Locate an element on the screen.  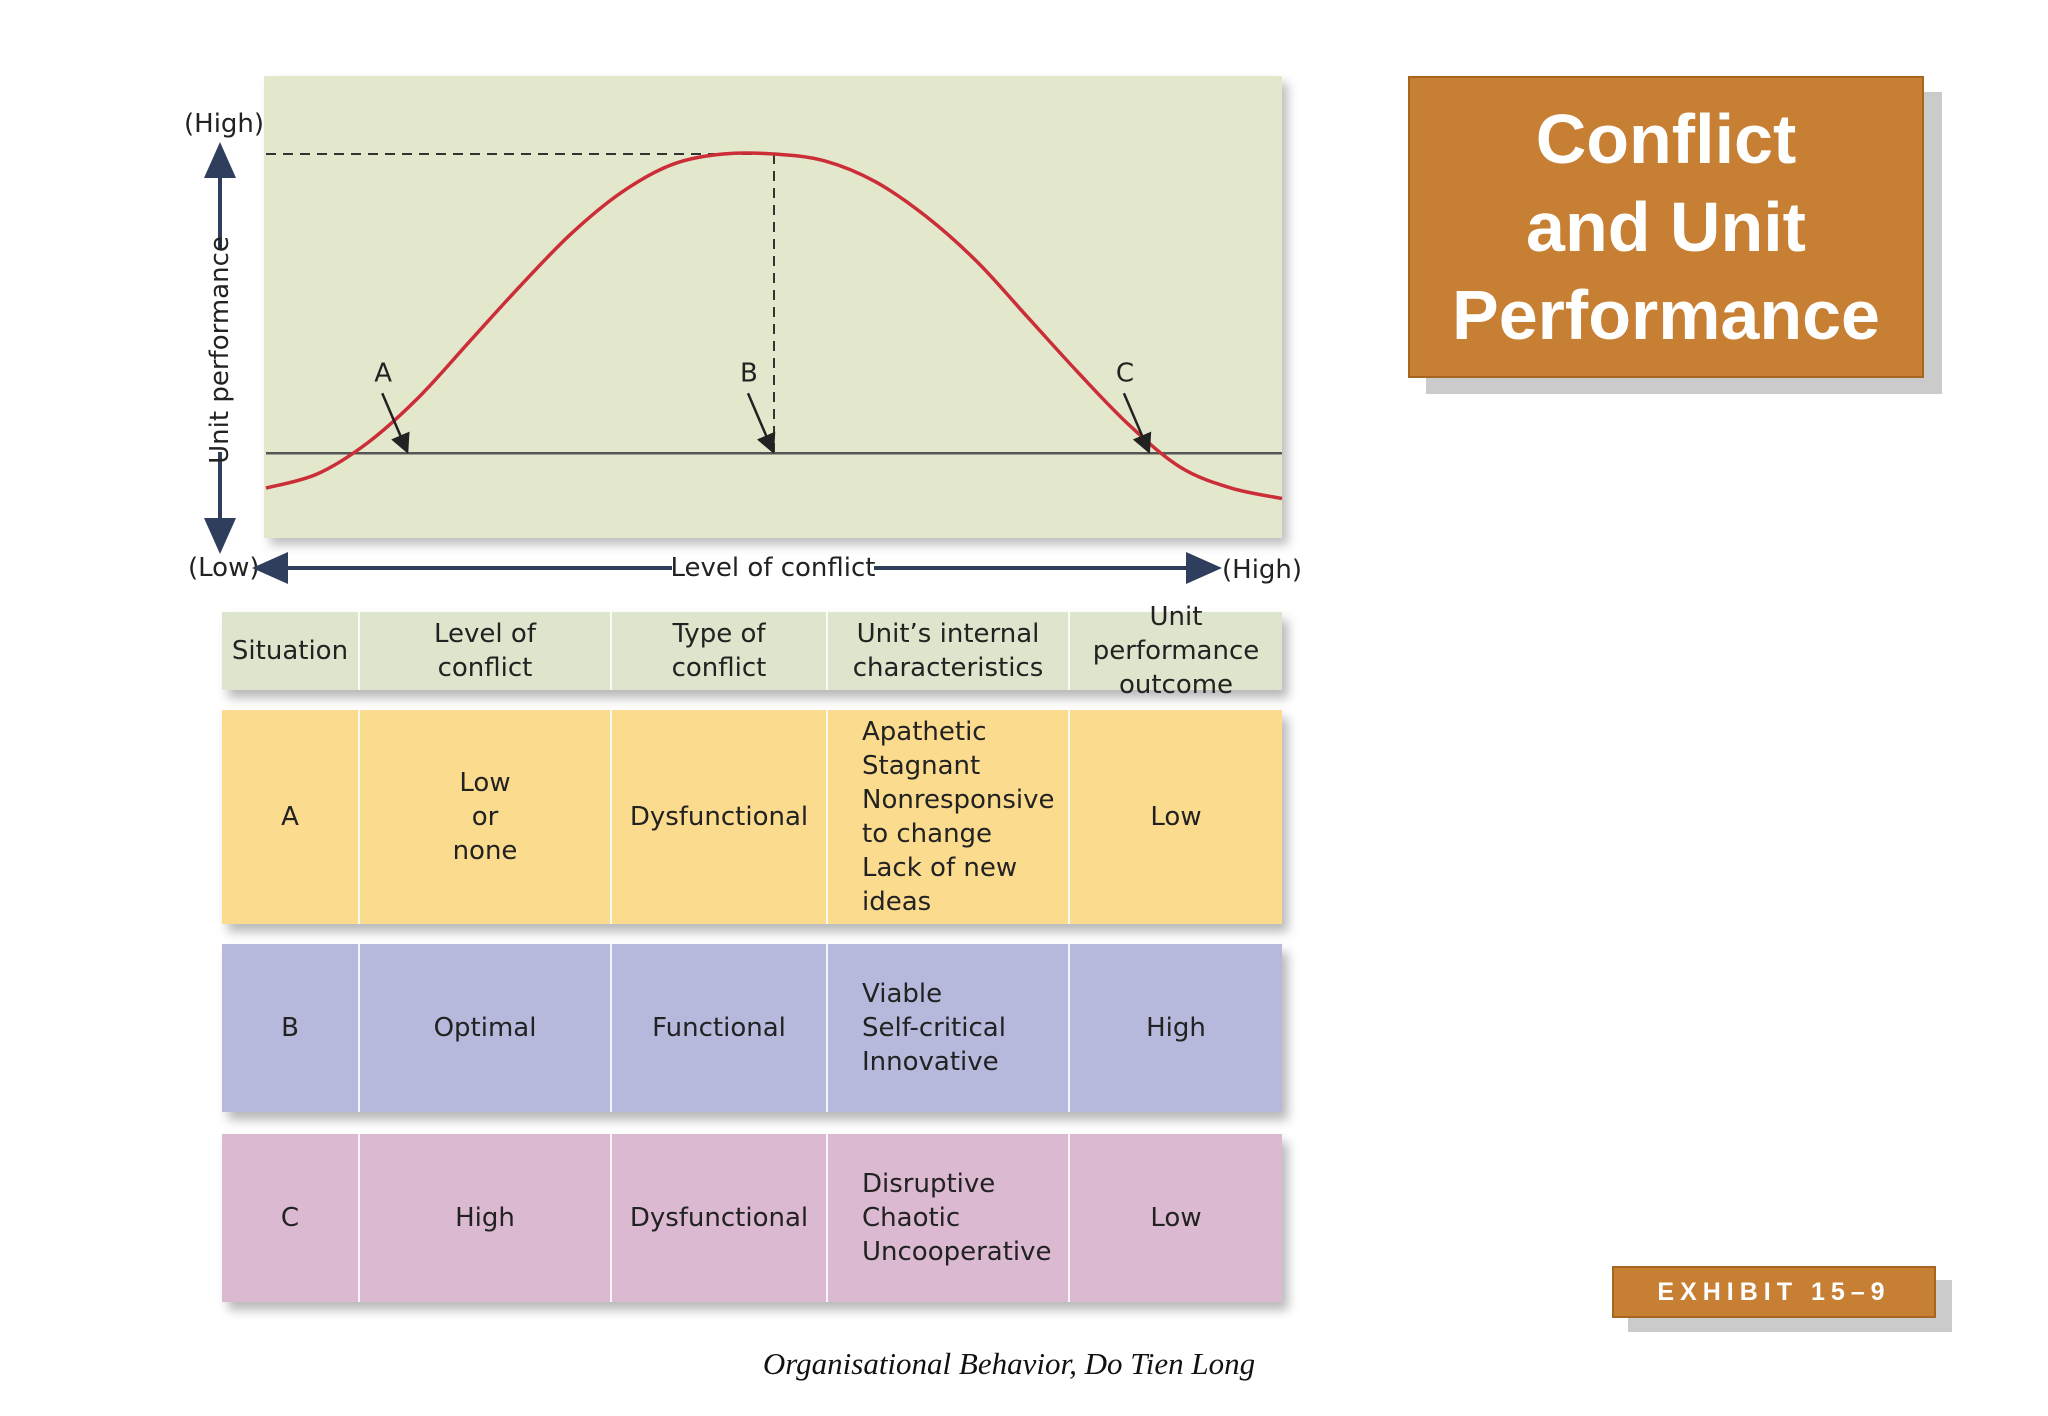
row-c-outcome: Low is located at coordinates (1176, 1218).